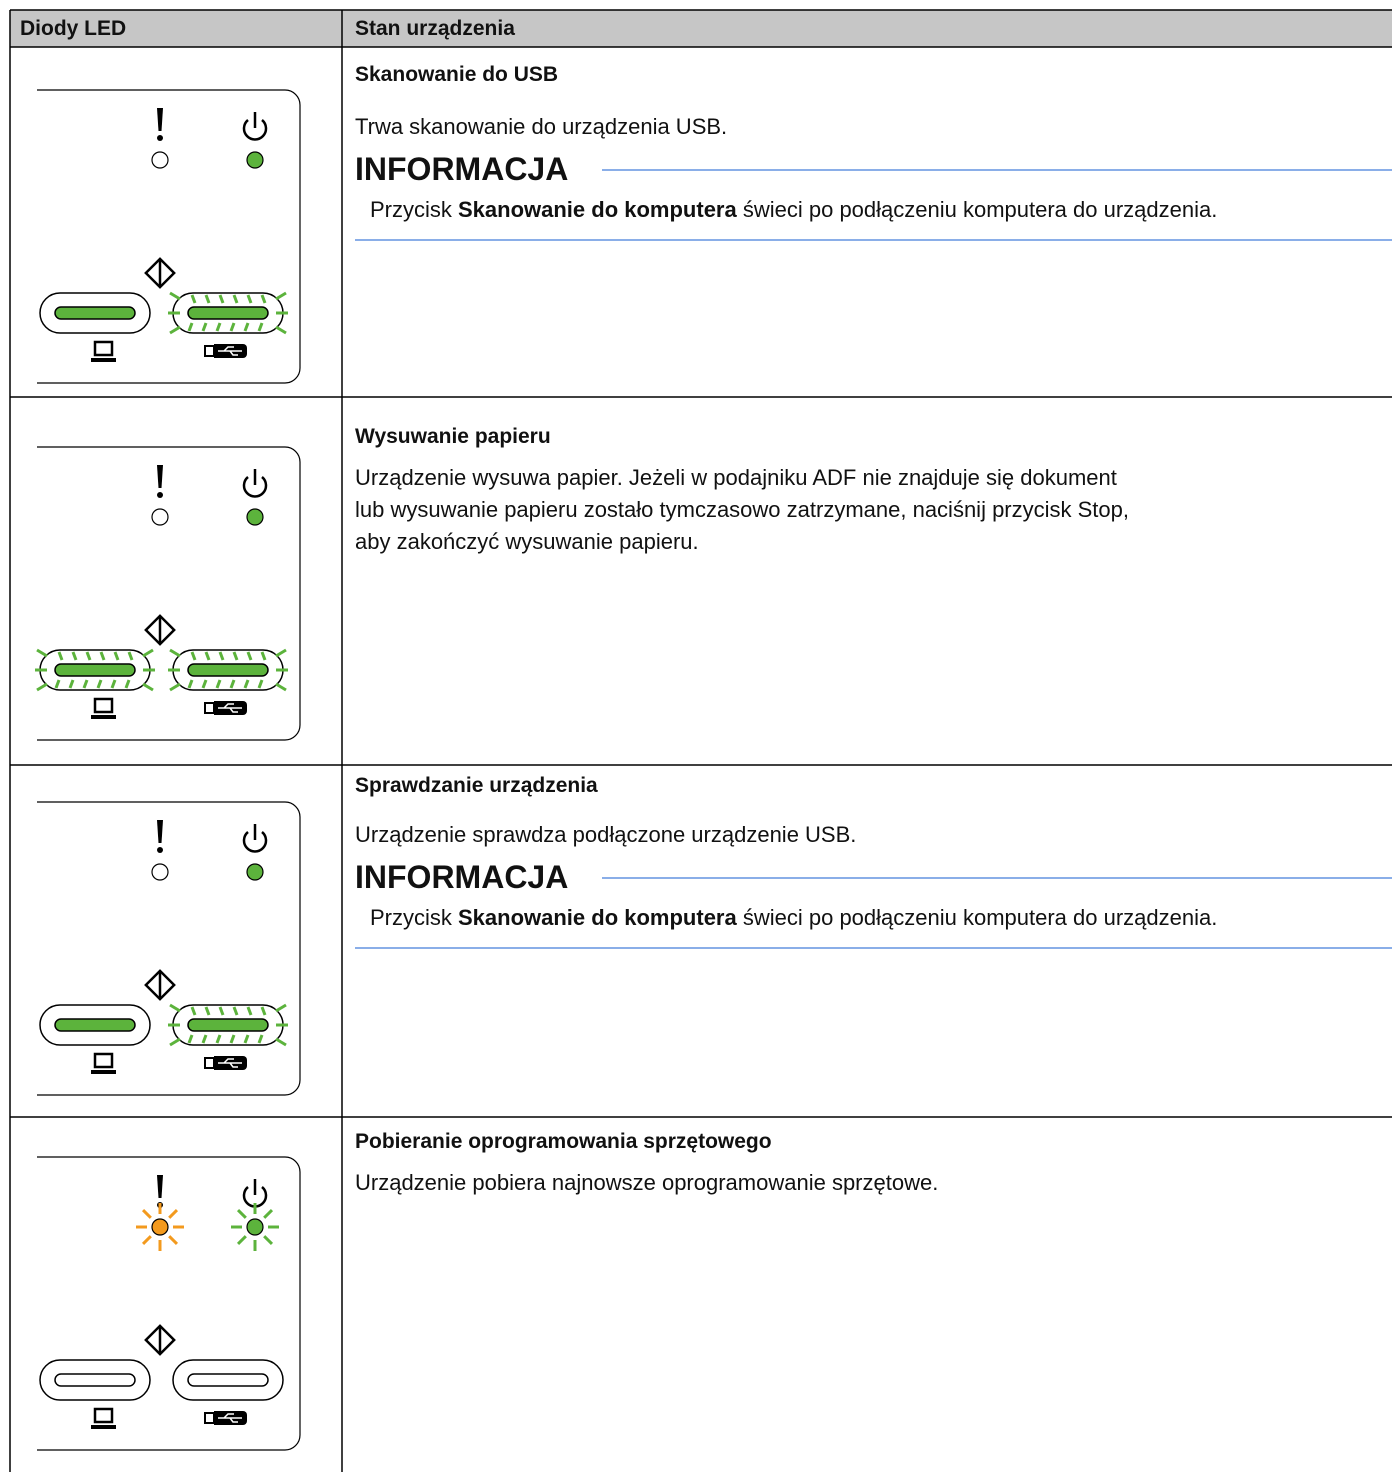 This screenshot has height=1472, width=1392. What do you see at coordinates (457, 74) in the screenshot?
I see `row-title: Skanowanie do USB` at bounding box center [457, 74].